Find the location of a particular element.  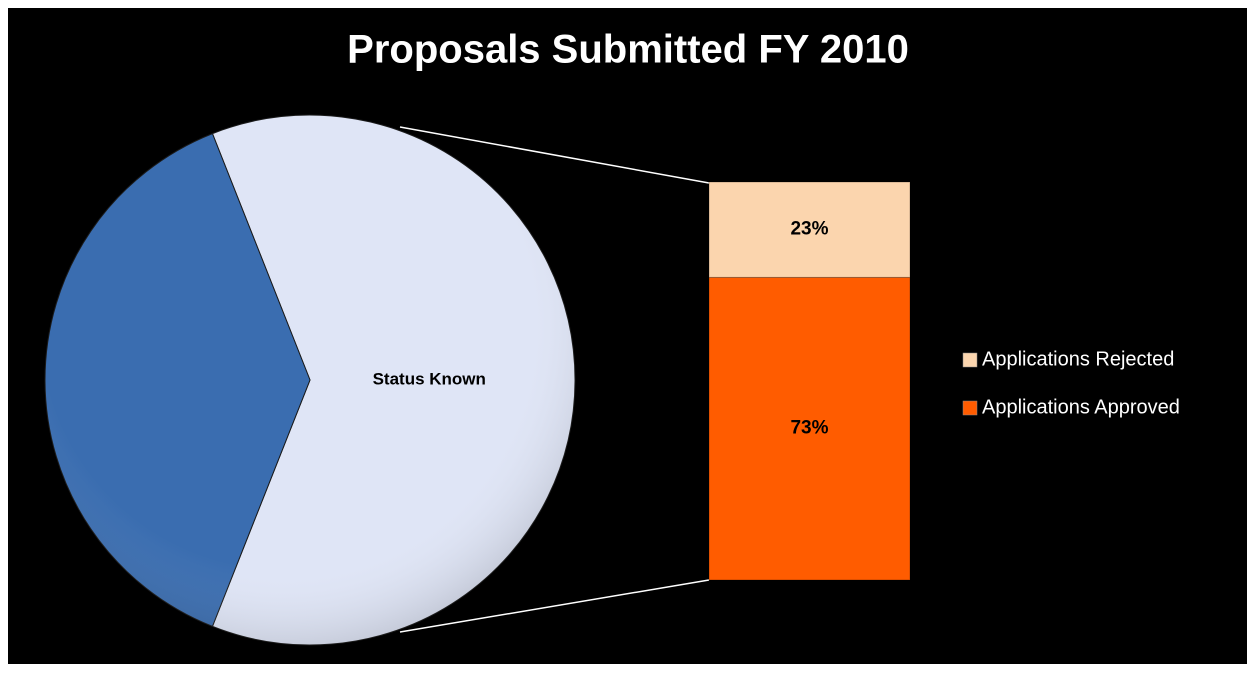

legend-label: Applications Rejected is located at coordinates (1078, 359).